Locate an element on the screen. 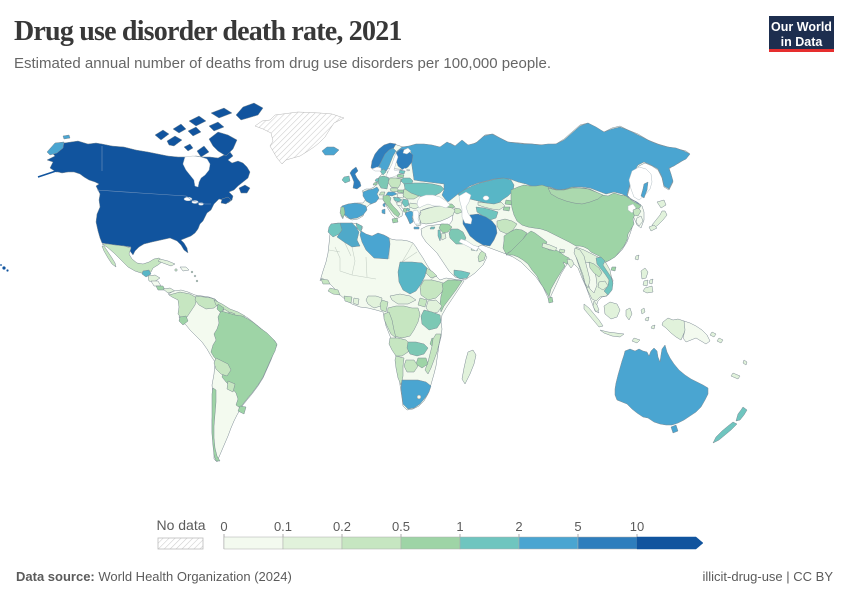 Image resolution: width=850 pixels, height=600 pixels. svg-text: 1 is located at coordinates (459, 526).